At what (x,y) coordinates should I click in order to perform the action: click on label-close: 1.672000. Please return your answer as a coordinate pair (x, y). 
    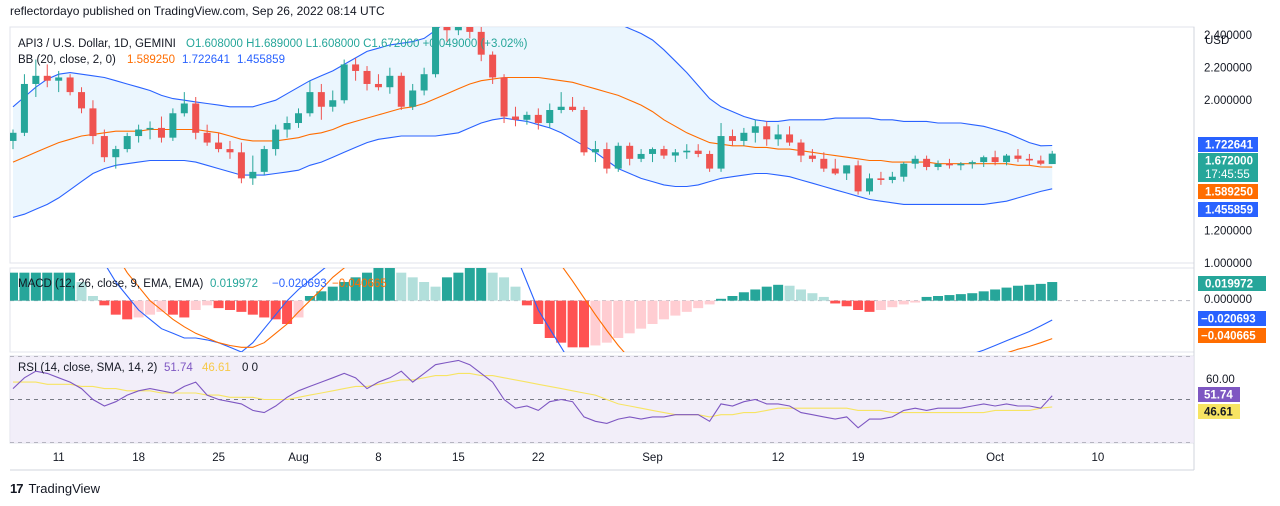
    Looking at the image, I should click on (1229, 162).